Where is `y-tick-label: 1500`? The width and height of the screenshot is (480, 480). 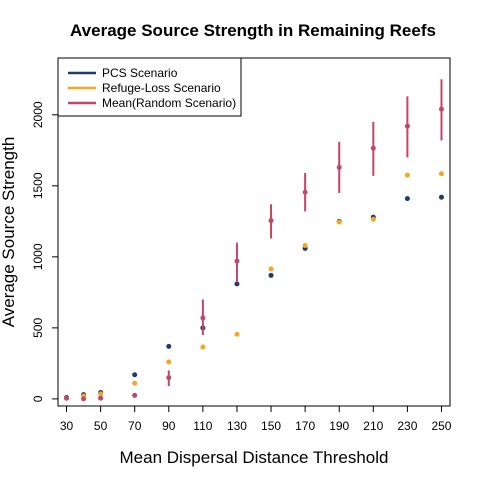
y-tick-label: 1500 is located at coordinates (38, 185).